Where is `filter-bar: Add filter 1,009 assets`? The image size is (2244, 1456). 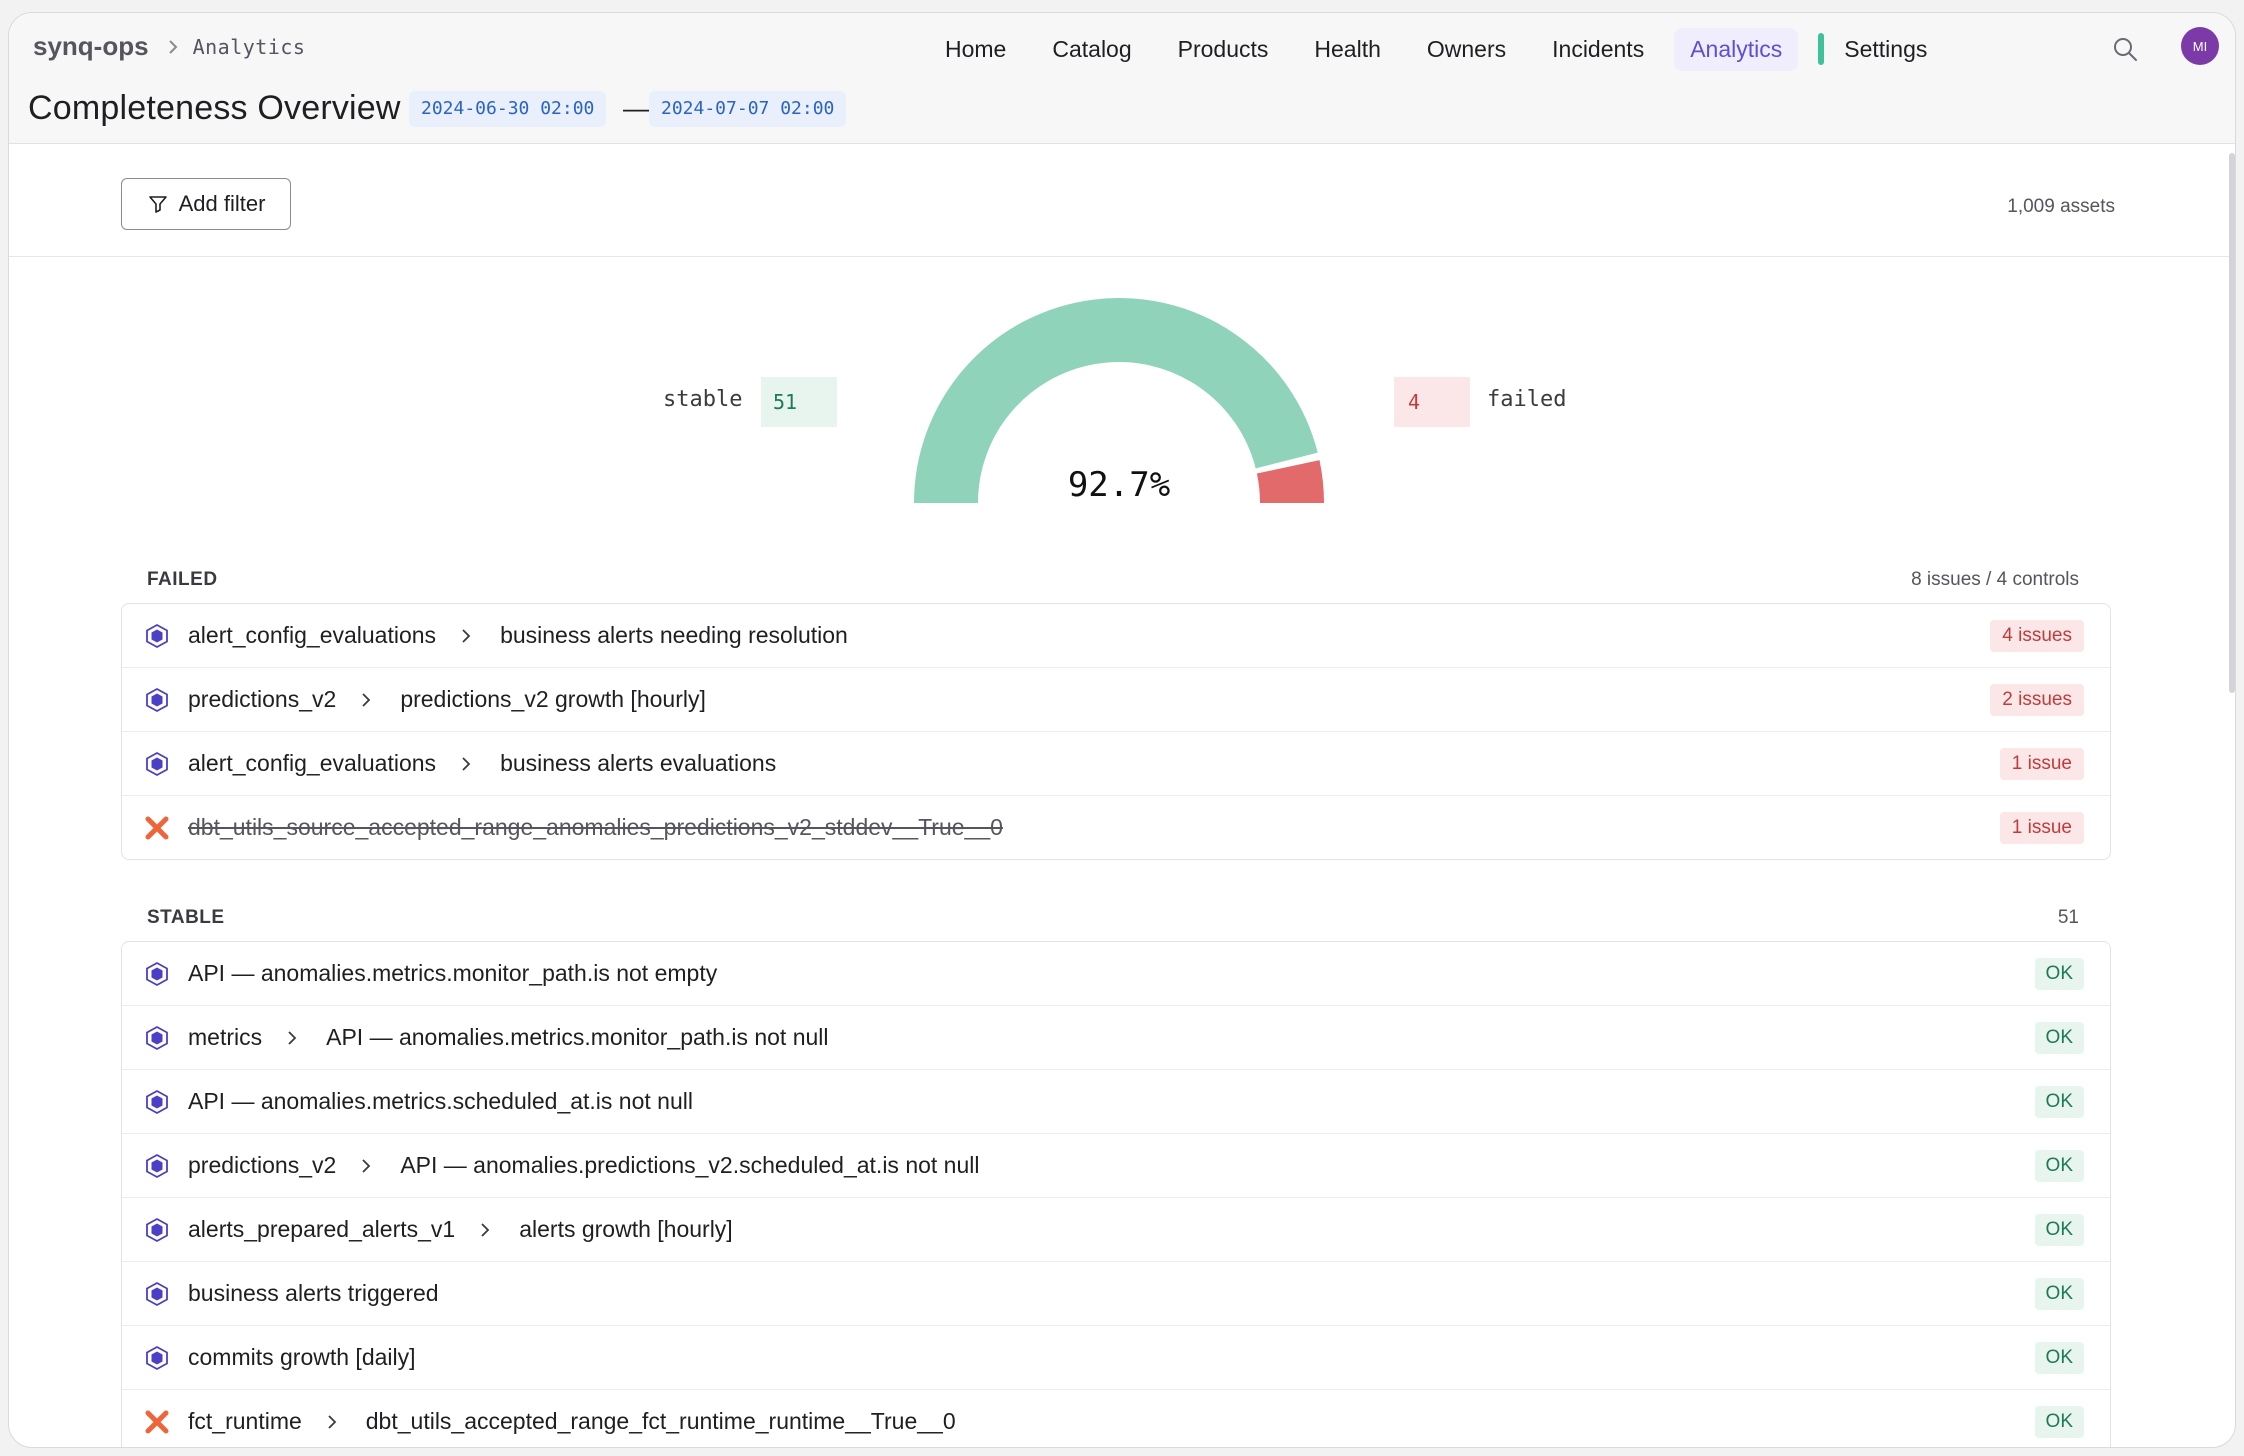 filter-bar: Add filter 1,009 assets is located at coordinates (1122, 200).